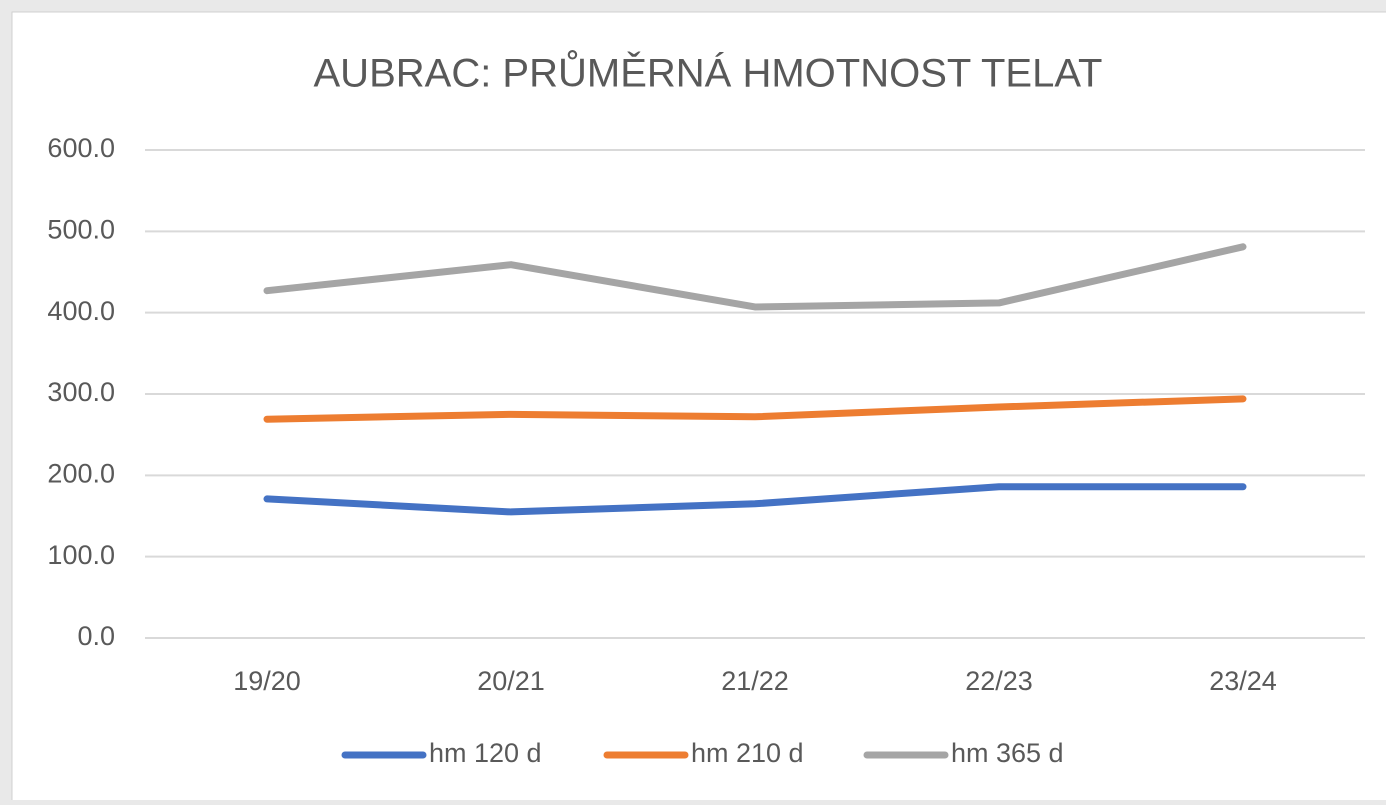  Describe the element at coordinates (485, 753) in the screenshot. I see `legend-label: hm 120 d` at that location.